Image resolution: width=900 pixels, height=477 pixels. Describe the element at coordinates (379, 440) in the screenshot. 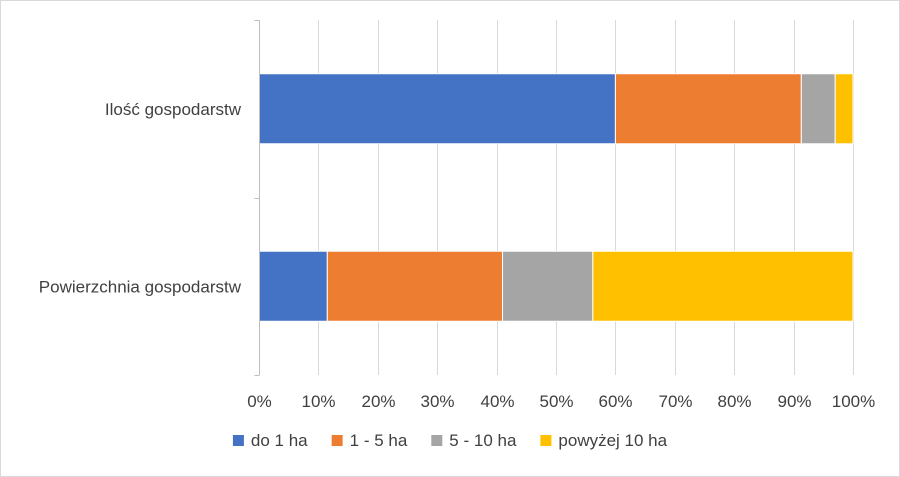

I see `legend-label: 1 - 5 ha` at that location.